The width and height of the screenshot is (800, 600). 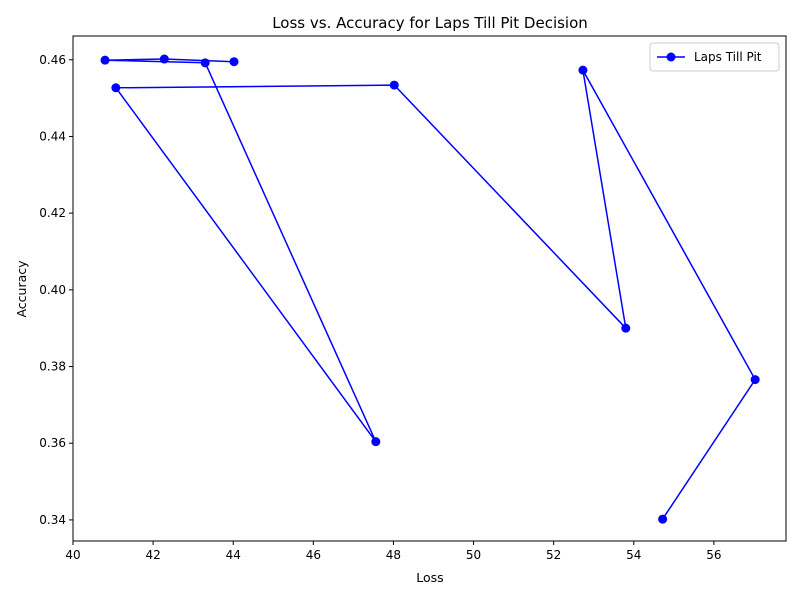 I want to click on x-tick-label: 46, so click(x=313, y=555).